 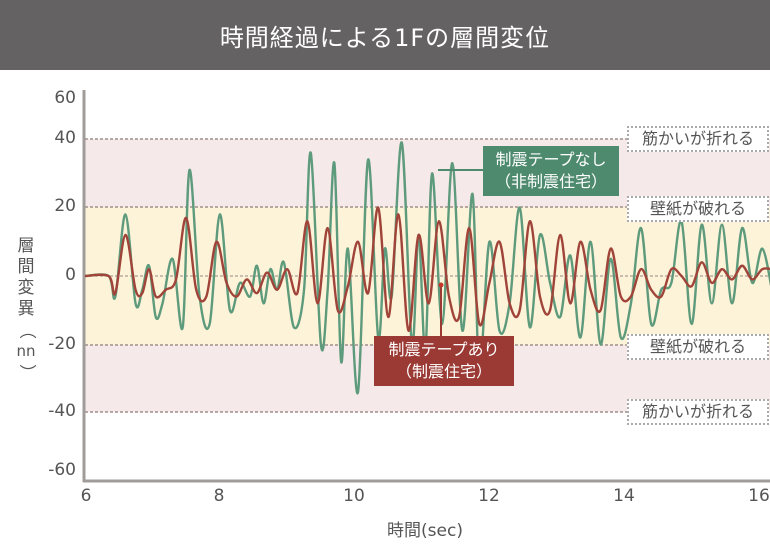 I want to click on y-label-char: 異, so click(x=26, y=309).